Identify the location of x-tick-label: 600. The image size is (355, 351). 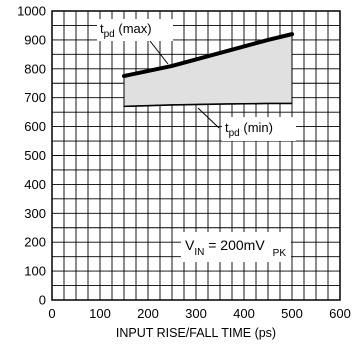
(340, 313).